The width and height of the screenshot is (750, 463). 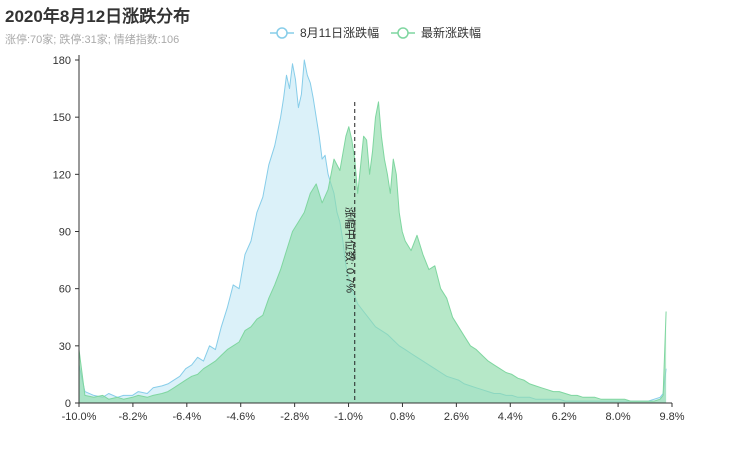 What do you see at coordinates (186, 417) in the screenshot?
I see `x-tick-label: -6.4%` at bounding box center [186, 417].